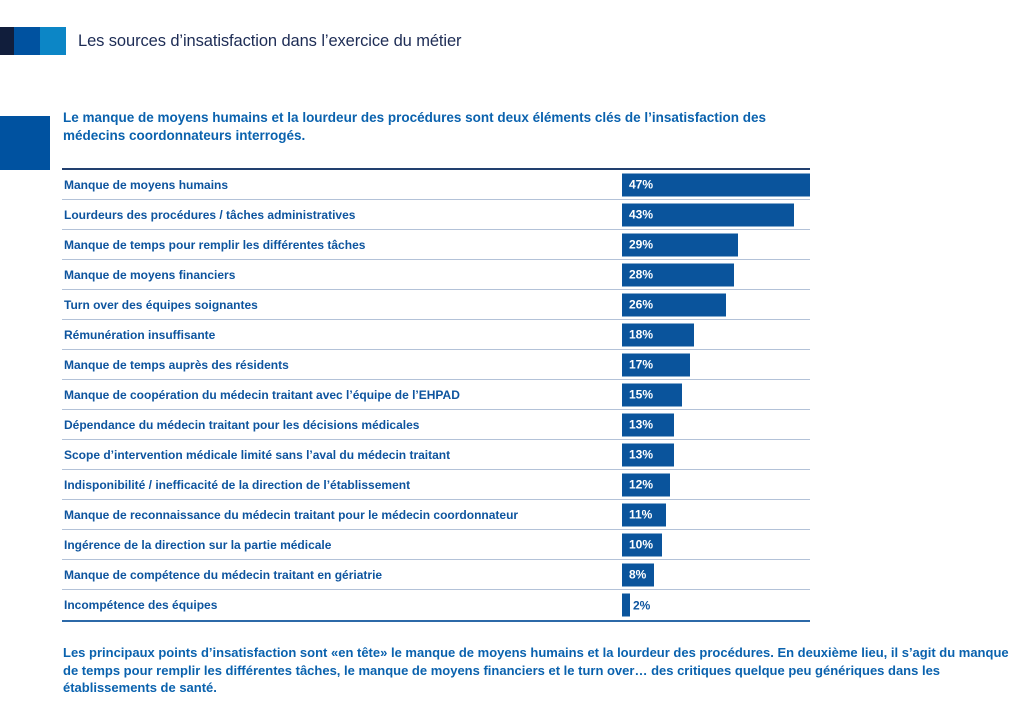 The width and height of the screenshot is (1035, 728). I want to click on bar-wrap: 47%, so click(716, 184).